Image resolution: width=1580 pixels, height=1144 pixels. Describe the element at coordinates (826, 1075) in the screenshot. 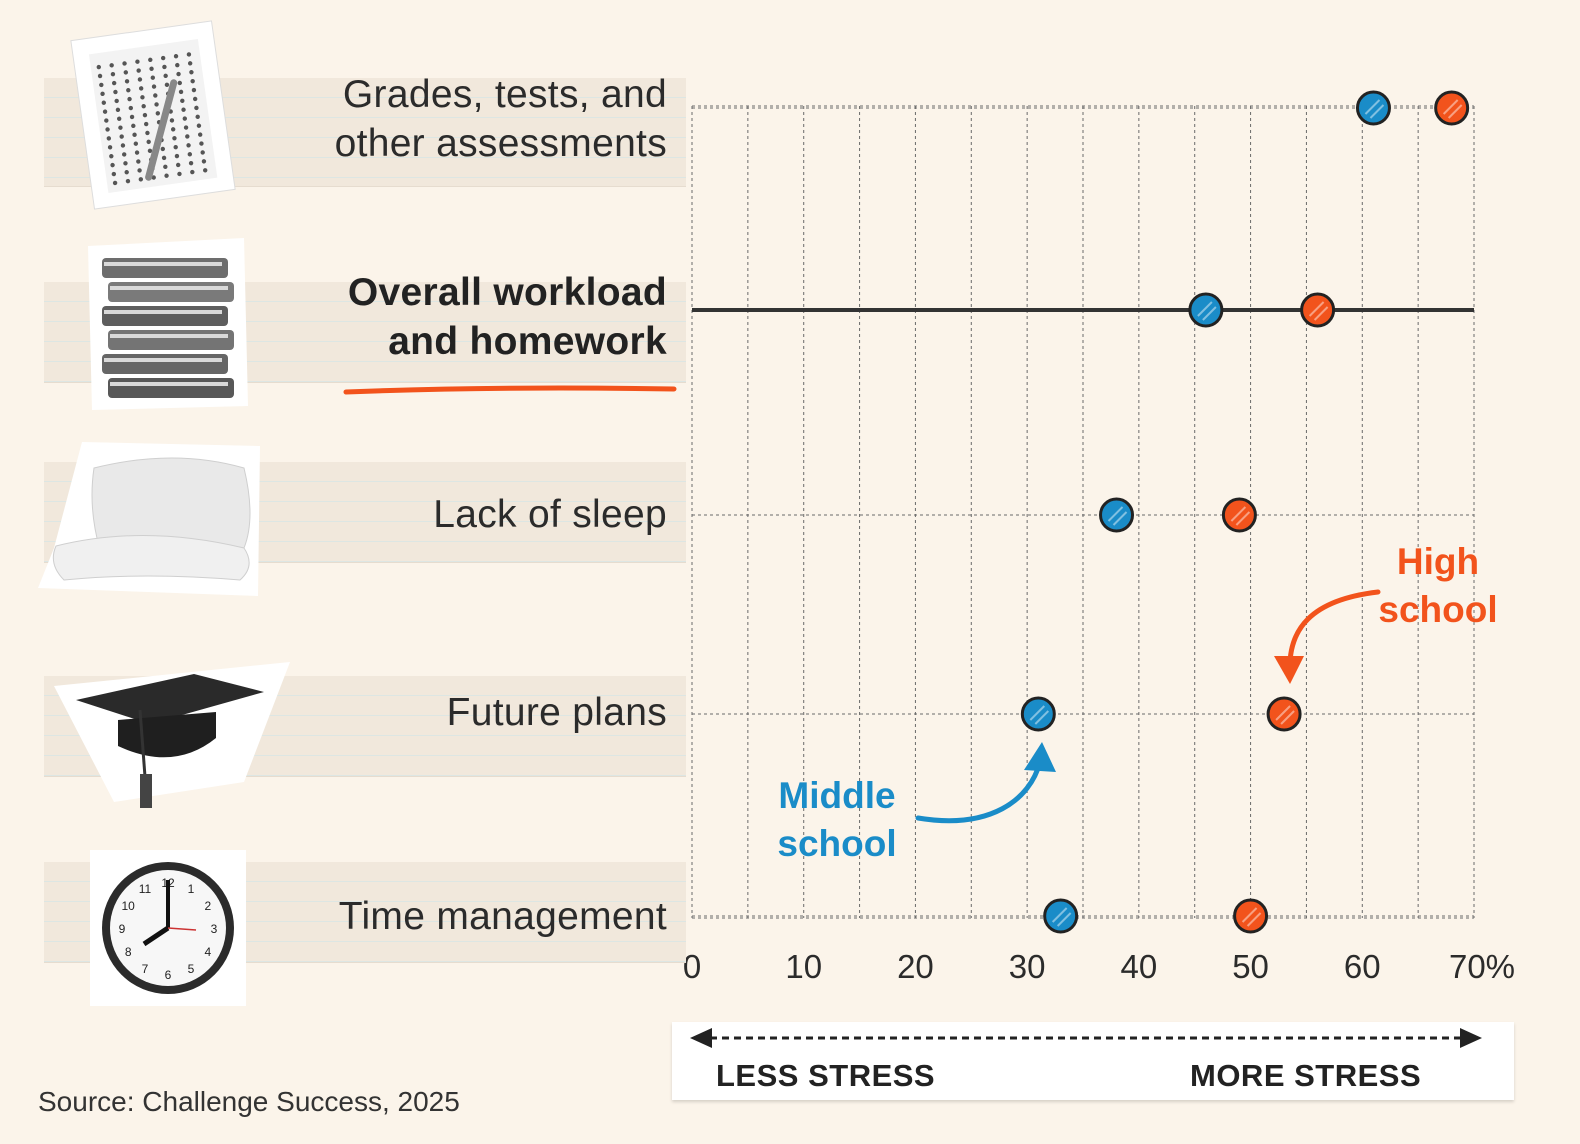

I see `less-stress-label: LESS STRESS` at that location.